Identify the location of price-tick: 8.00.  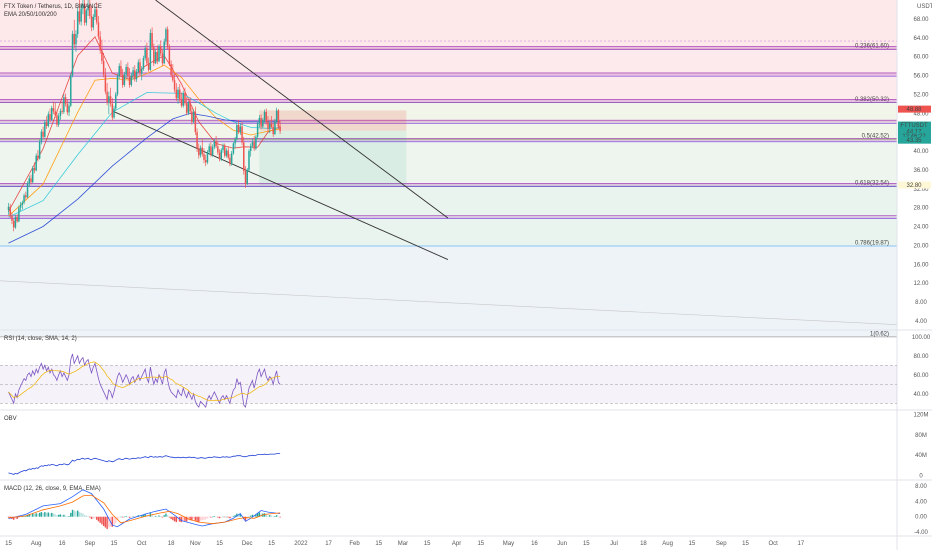
(921, 303).